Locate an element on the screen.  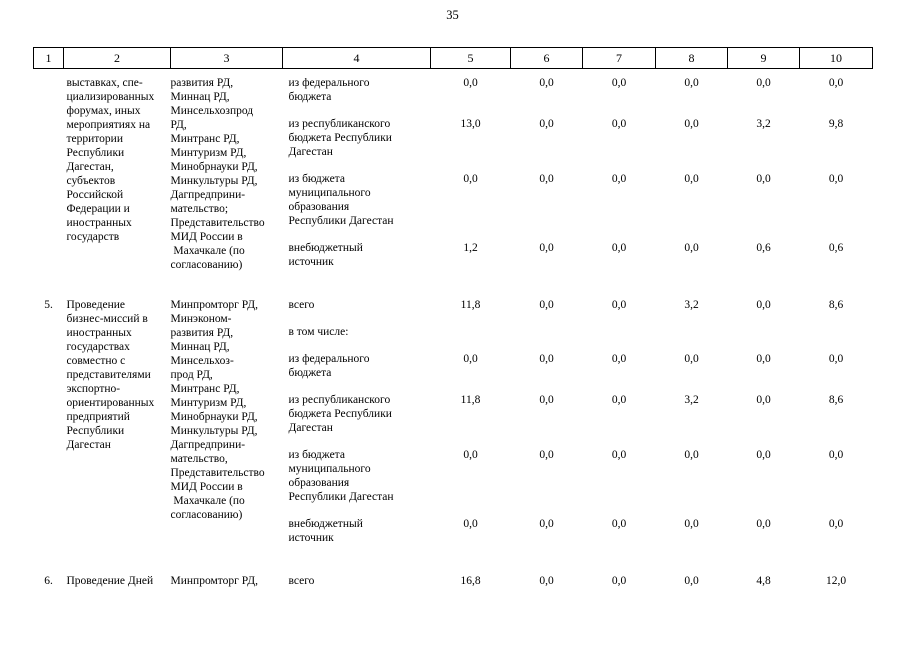
table-row: в том числе: is located at coordinates (453, 338).